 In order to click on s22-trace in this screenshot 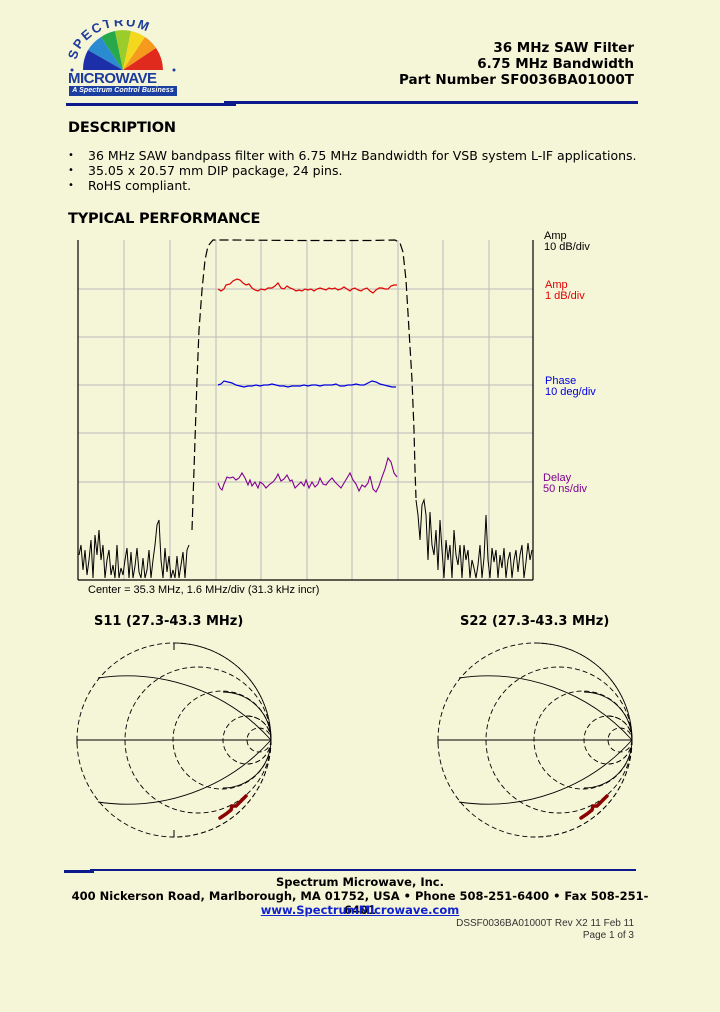, I will do `click(594, 807)`.